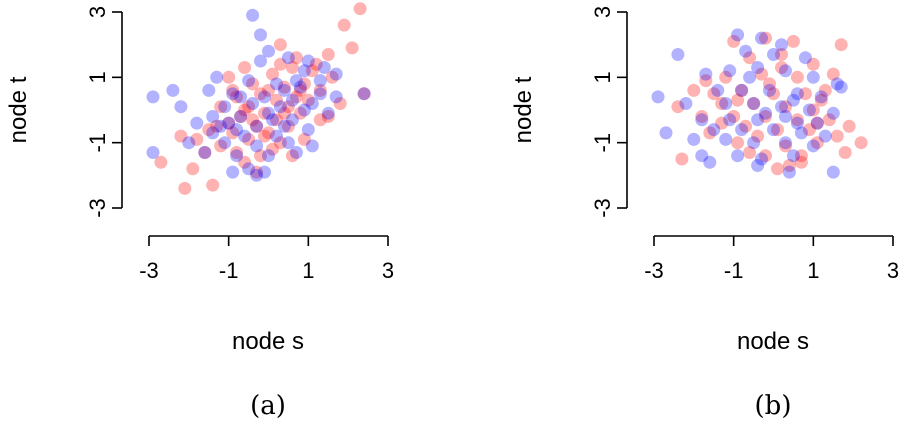 The image size is (901, 422). Describe the element at coordinates (602, 143) in the screenshot. I see `y-tick-label-b-1: -1` at that location.